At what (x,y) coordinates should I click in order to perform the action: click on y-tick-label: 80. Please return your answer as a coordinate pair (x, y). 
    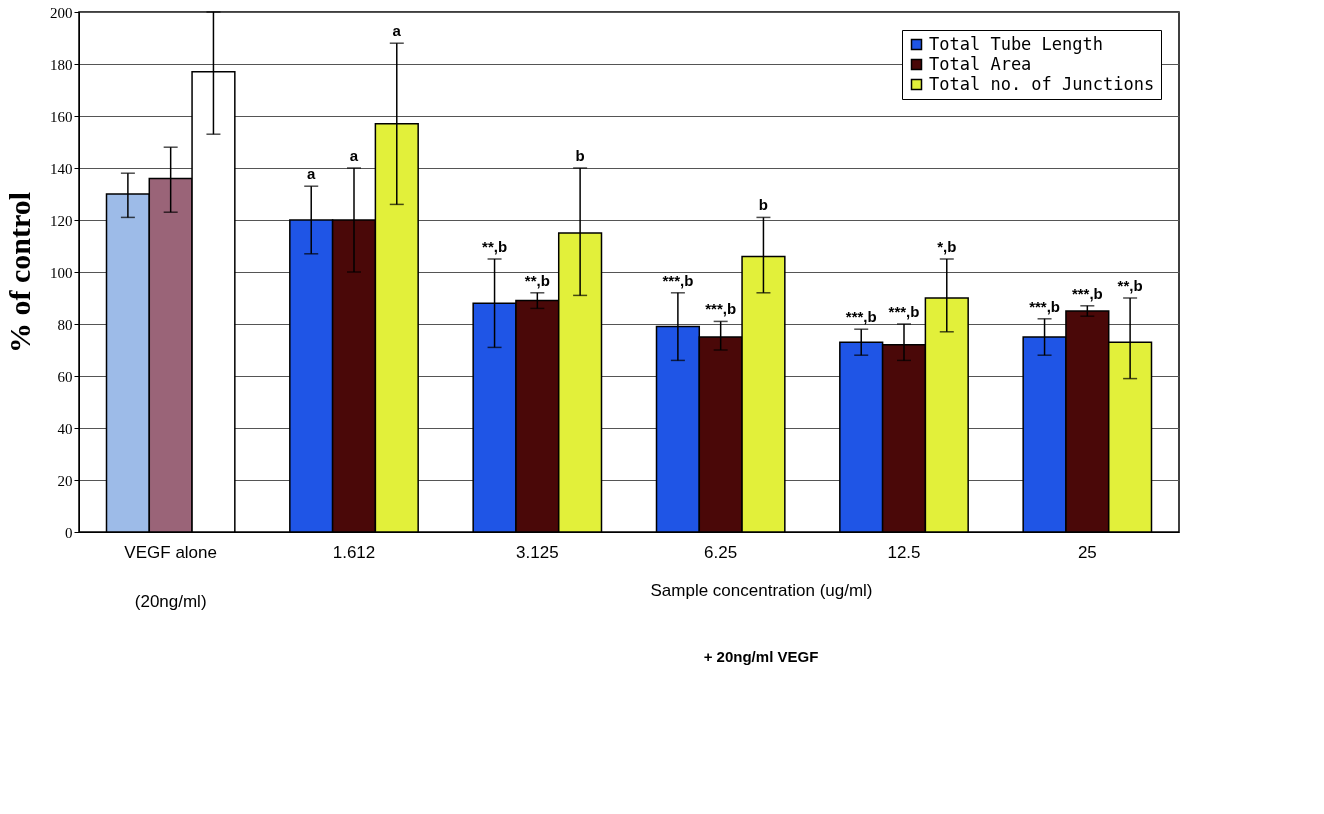
    Looking at the image, I should click on (65, 324).